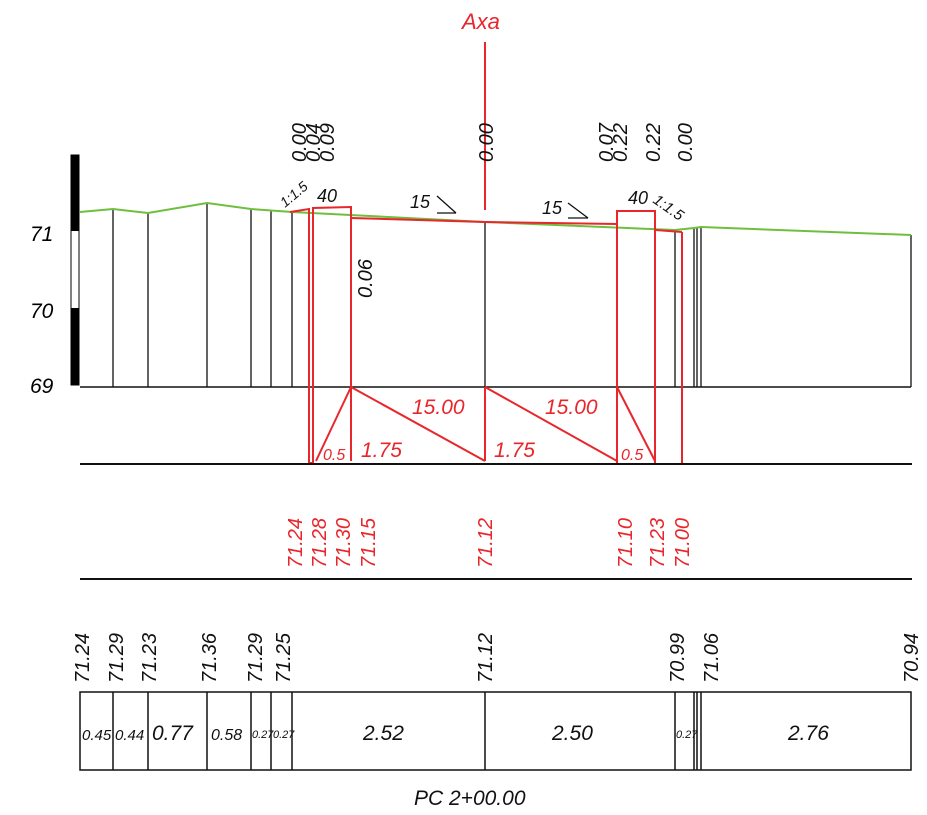 This screenshot has width=927, height=815. I want to click on top-offset-labels: 0.00 0.04 0.09 0.00 0.07 0.22 0.22 0.00, so click(493, 142).